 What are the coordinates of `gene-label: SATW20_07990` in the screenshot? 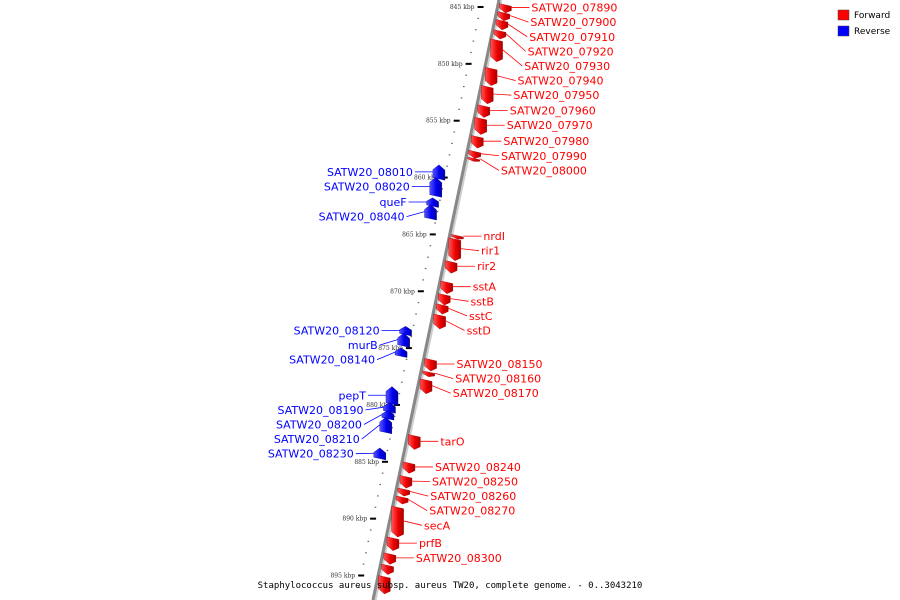 It's located at (544, 156).